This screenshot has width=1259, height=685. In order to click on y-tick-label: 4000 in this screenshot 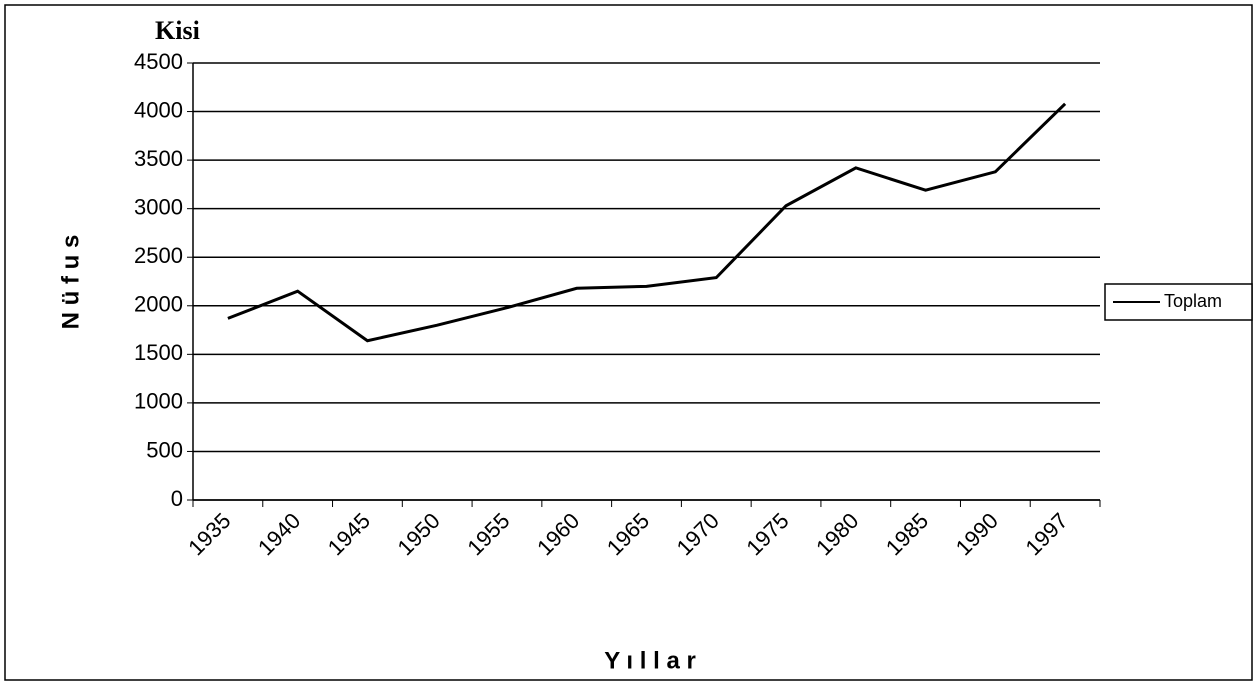, I will do `click(158, 109)`.